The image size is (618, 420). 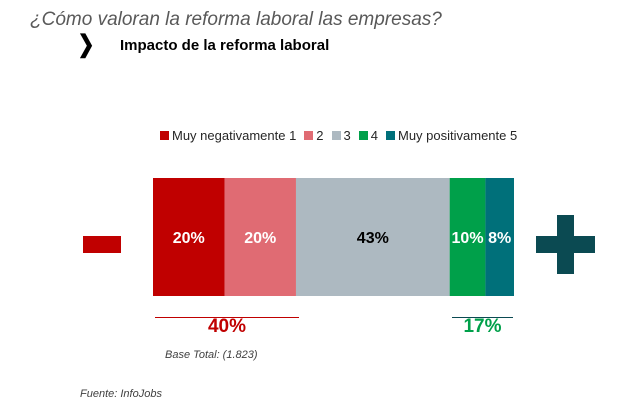 I want to click on bar-label-1: 20%, so click(x=189, y=238).